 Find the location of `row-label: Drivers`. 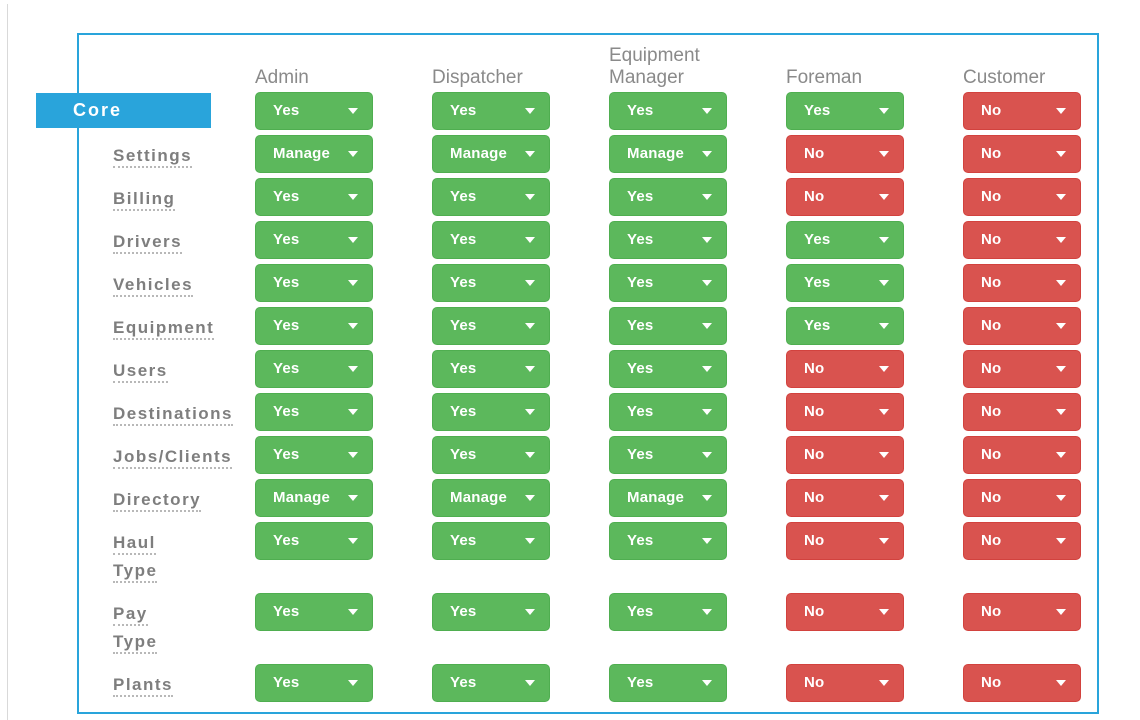

row-label: Drivers is located at coordinates (148, 243).